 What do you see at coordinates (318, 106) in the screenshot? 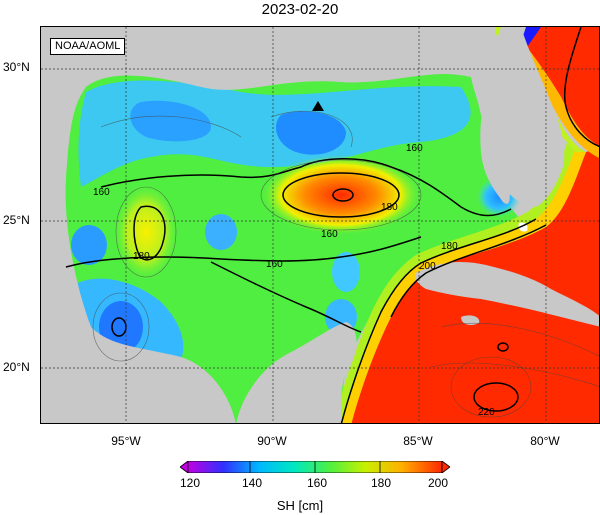
I see `buoy-marker-icon` at bounding box center [318, 106].